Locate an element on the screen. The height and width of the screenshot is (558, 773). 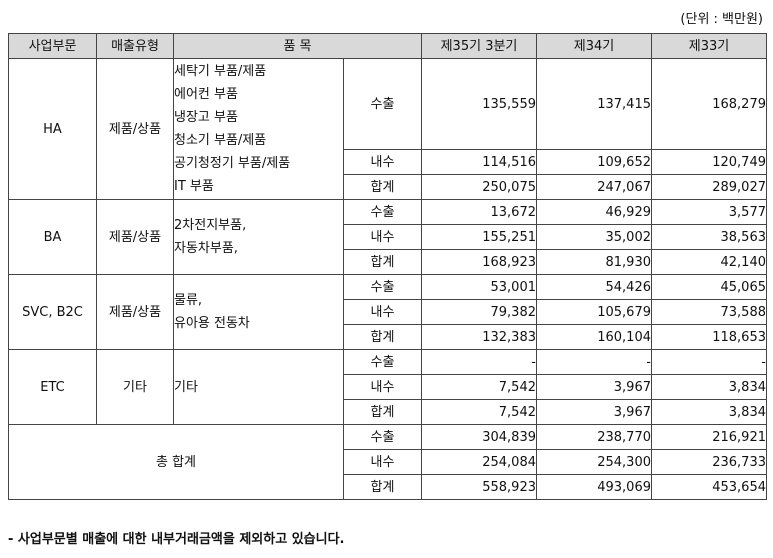
value-cell: 132,383 is located at coordinates (479, 337).